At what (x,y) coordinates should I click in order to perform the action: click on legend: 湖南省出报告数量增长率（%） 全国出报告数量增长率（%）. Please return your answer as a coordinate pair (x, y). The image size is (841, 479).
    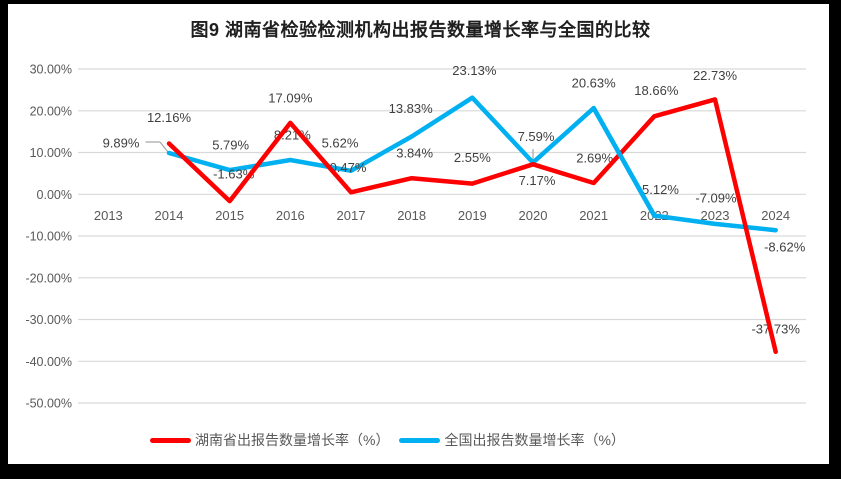
    Looking at the image, I should click on (387, 440).